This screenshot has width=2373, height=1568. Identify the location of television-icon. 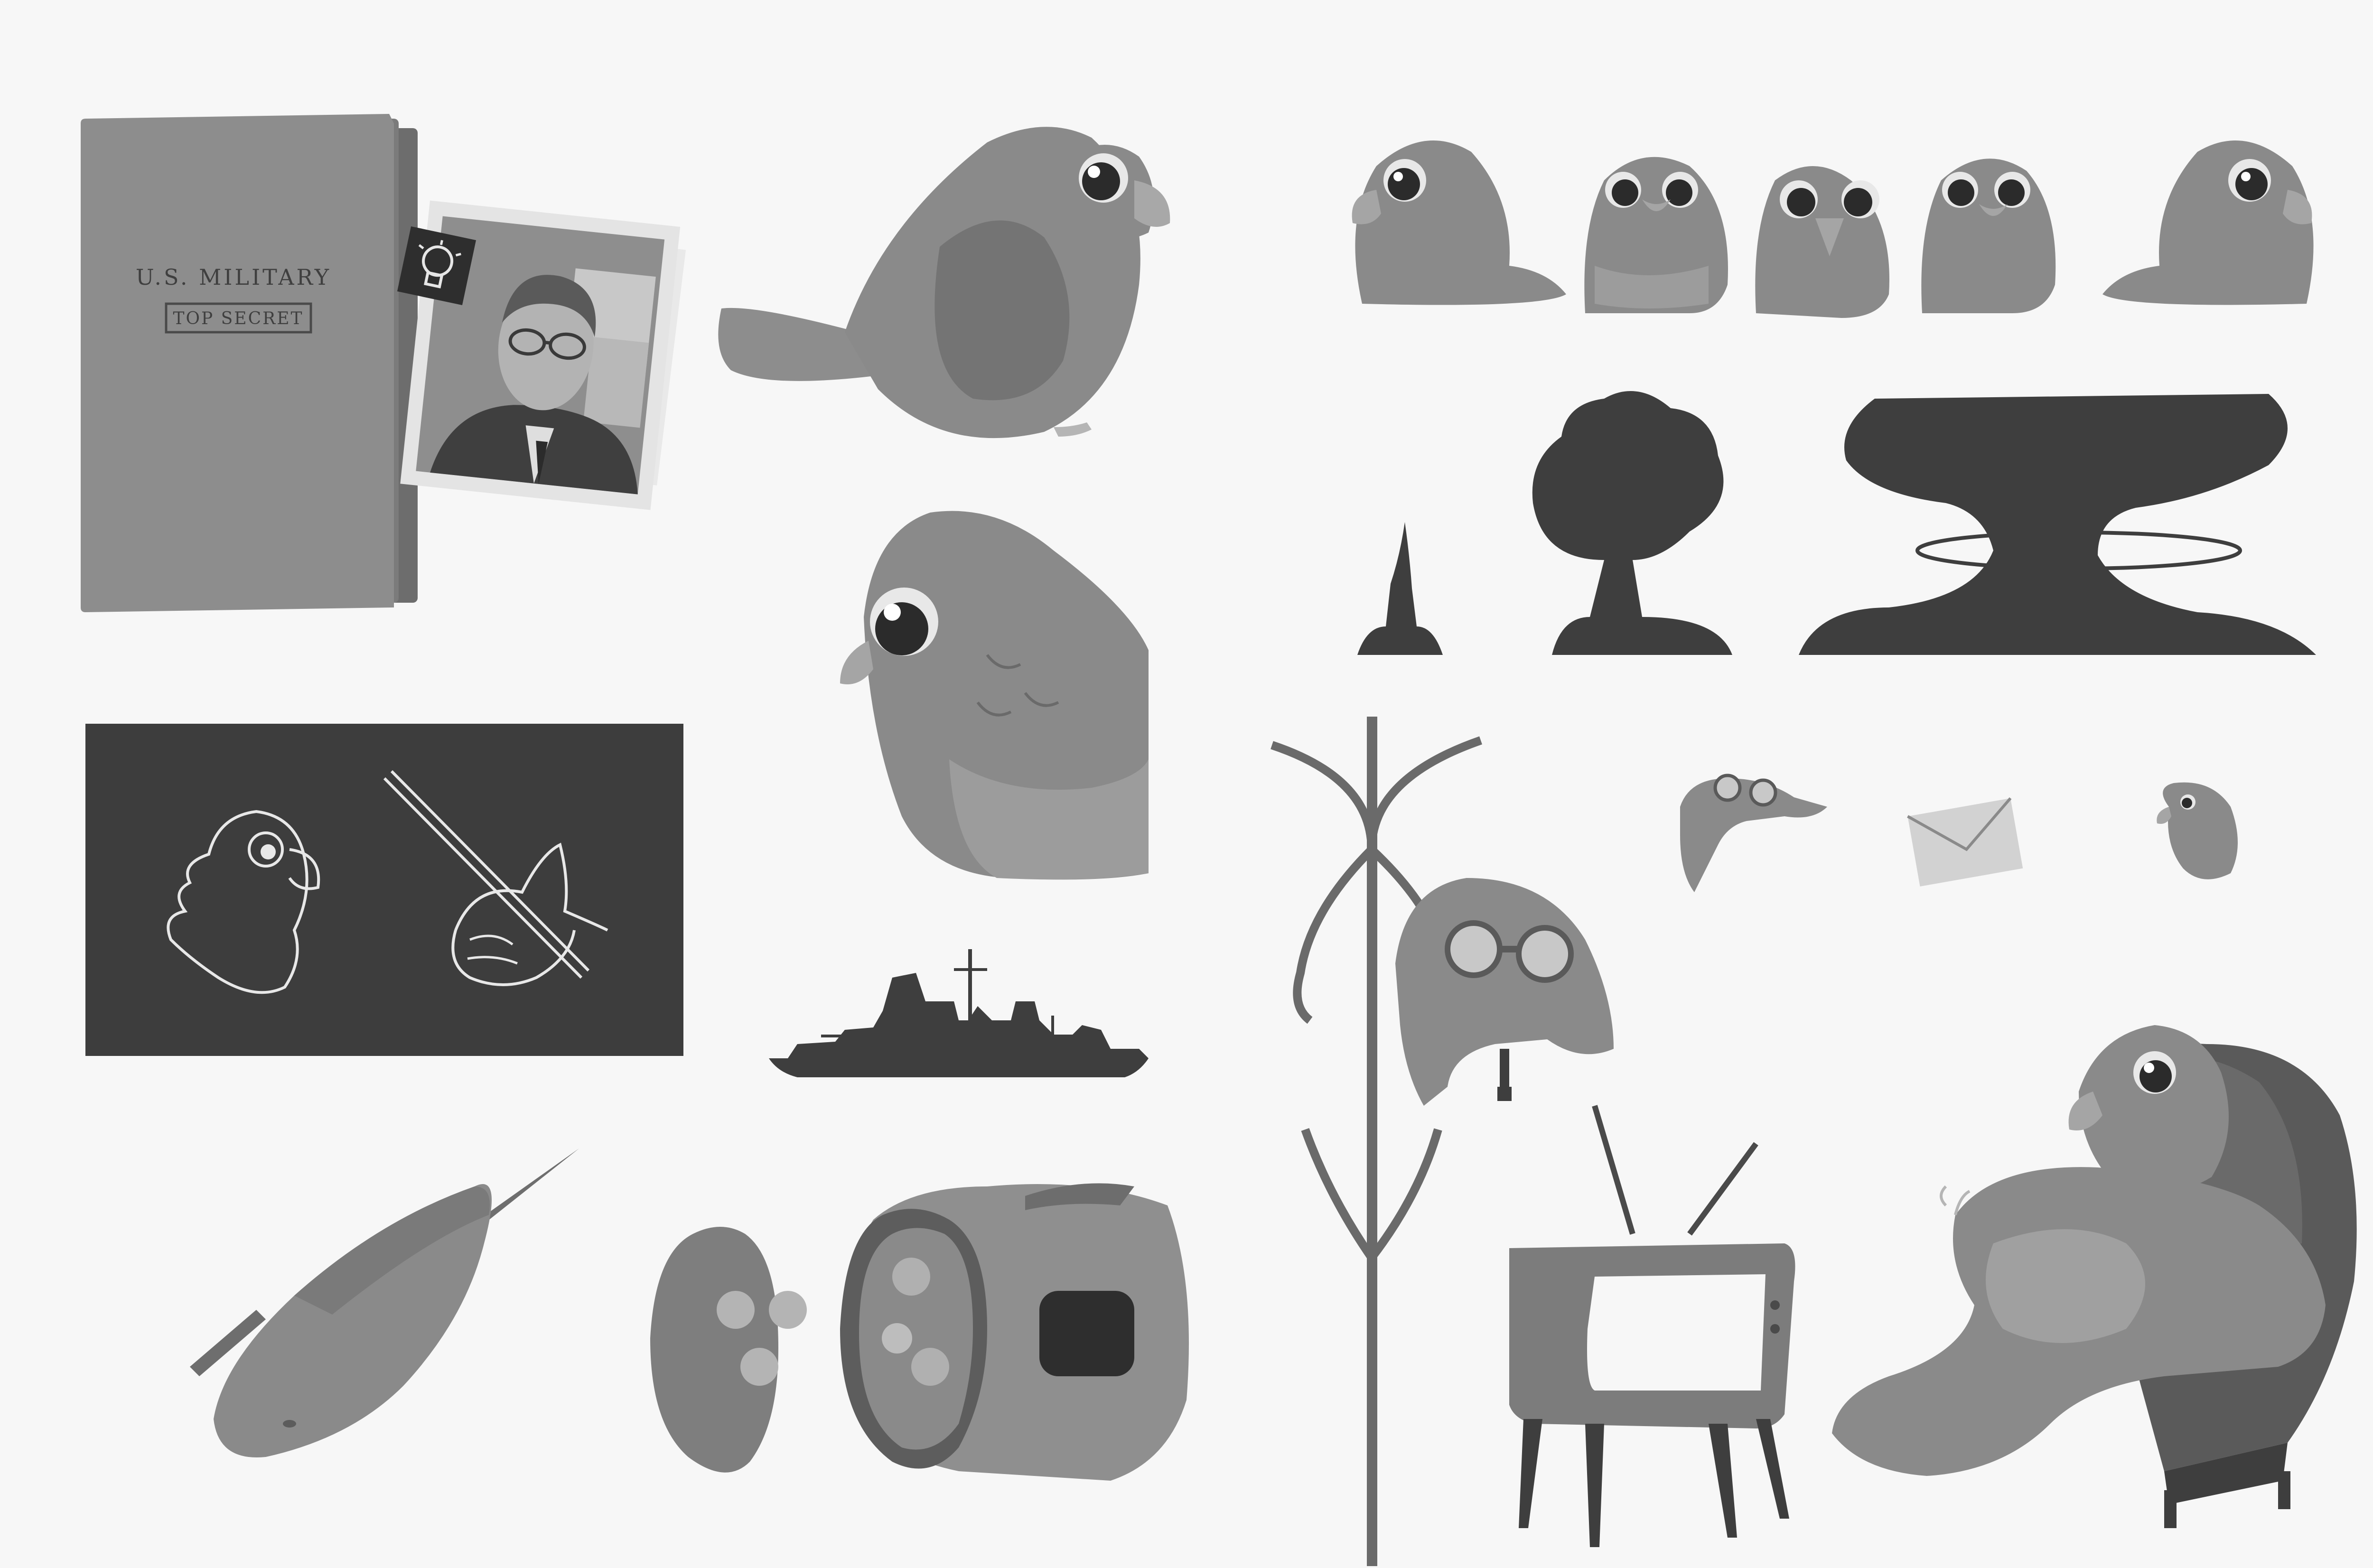
(1652, 1326).